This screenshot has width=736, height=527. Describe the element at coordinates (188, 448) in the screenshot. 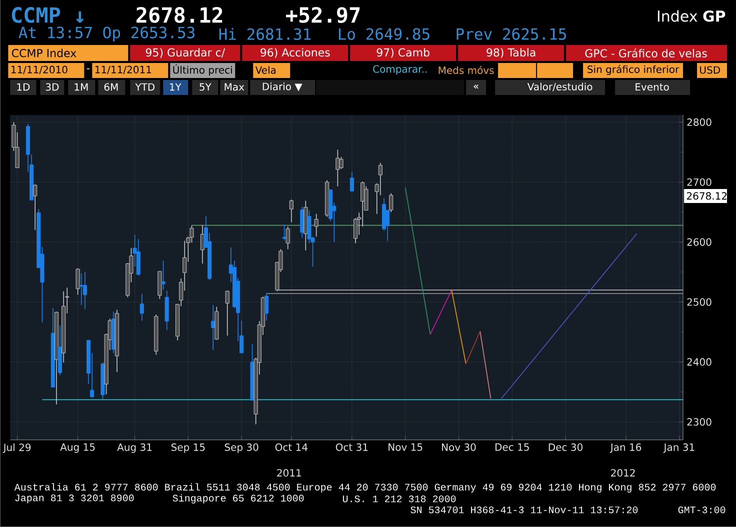

I see `x-tick-label: Sep 15` at that location.